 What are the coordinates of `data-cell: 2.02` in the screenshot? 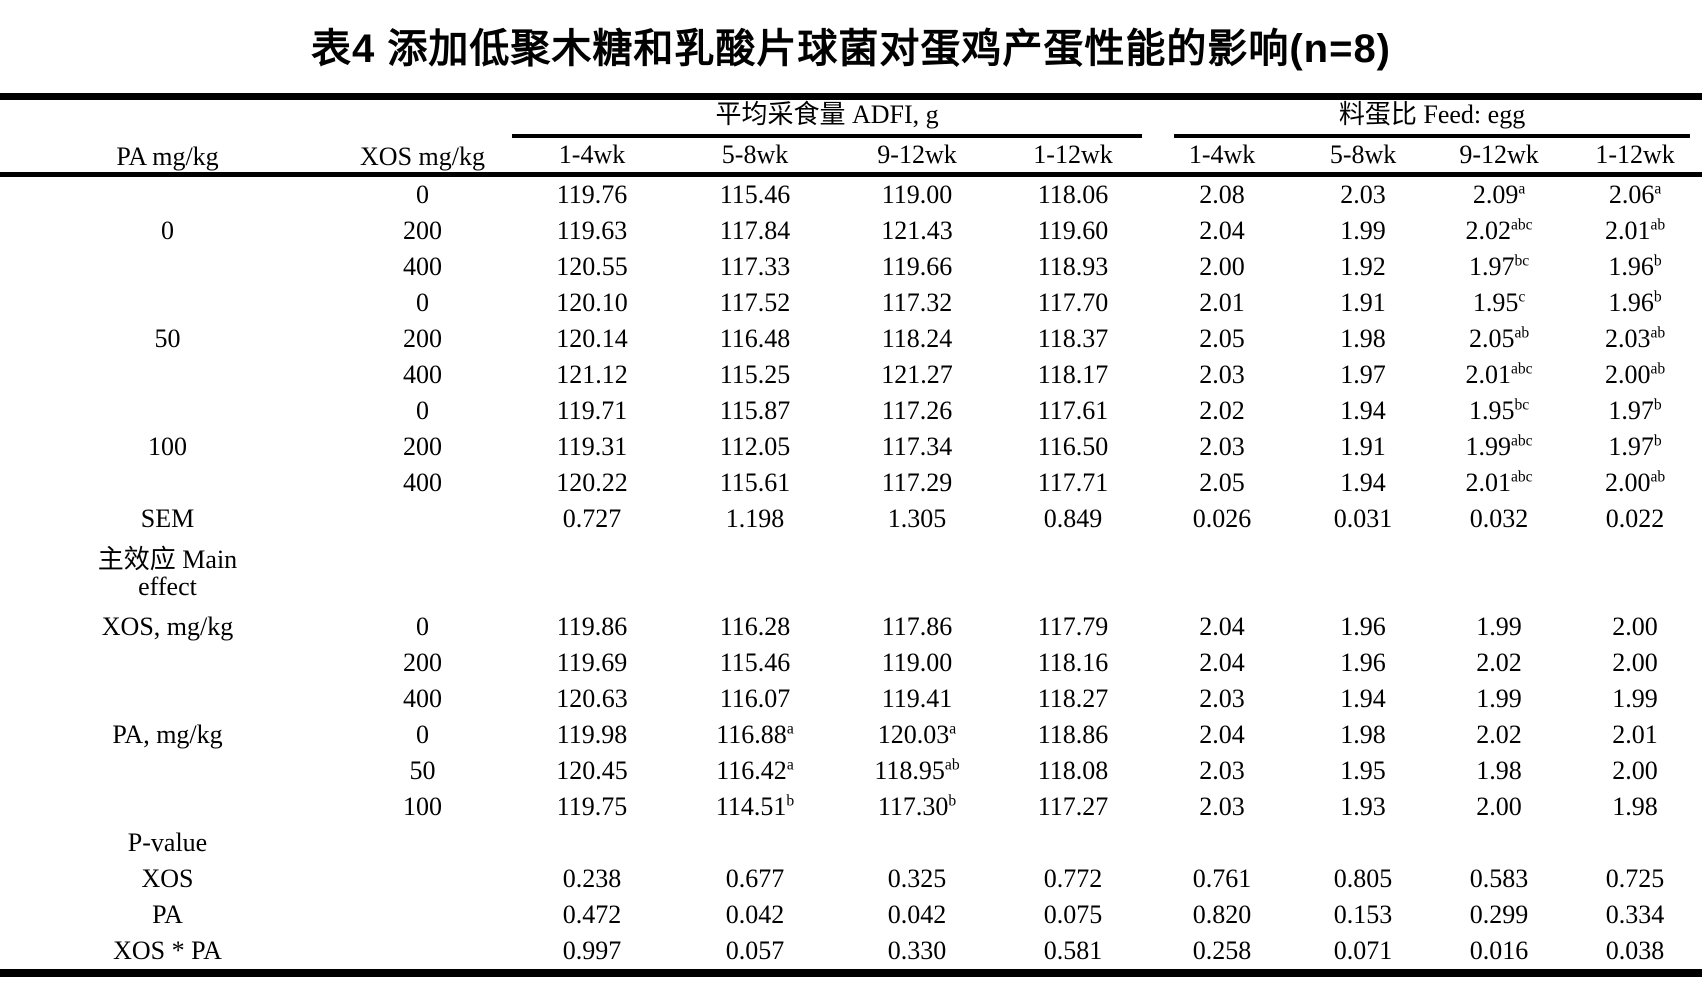 It's located at (1222, 411).